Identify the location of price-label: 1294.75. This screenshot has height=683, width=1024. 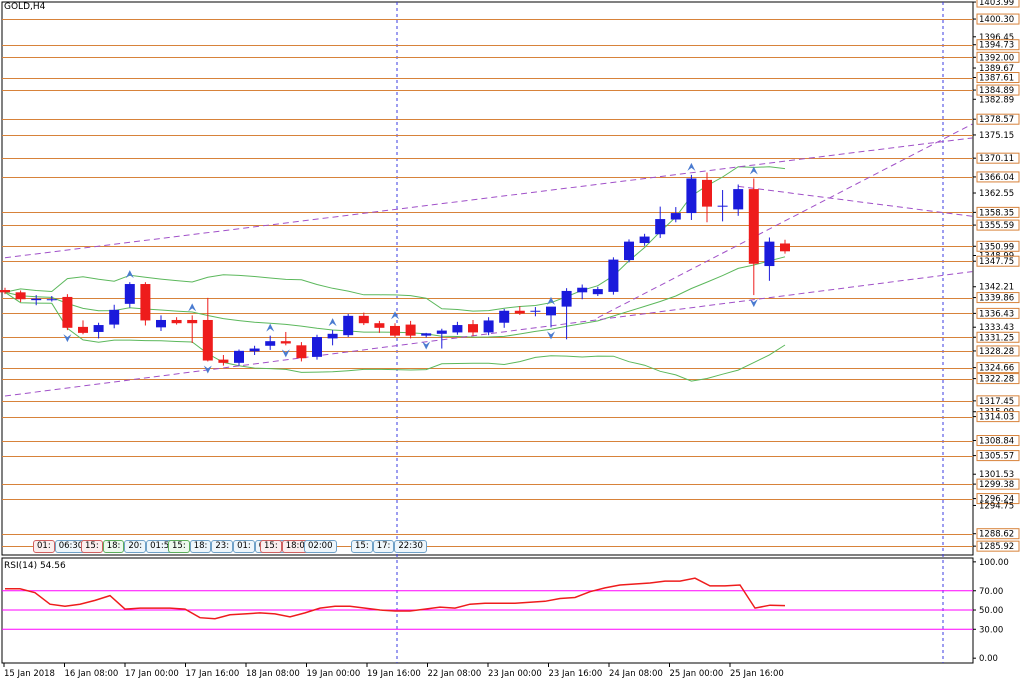
(996, 506).